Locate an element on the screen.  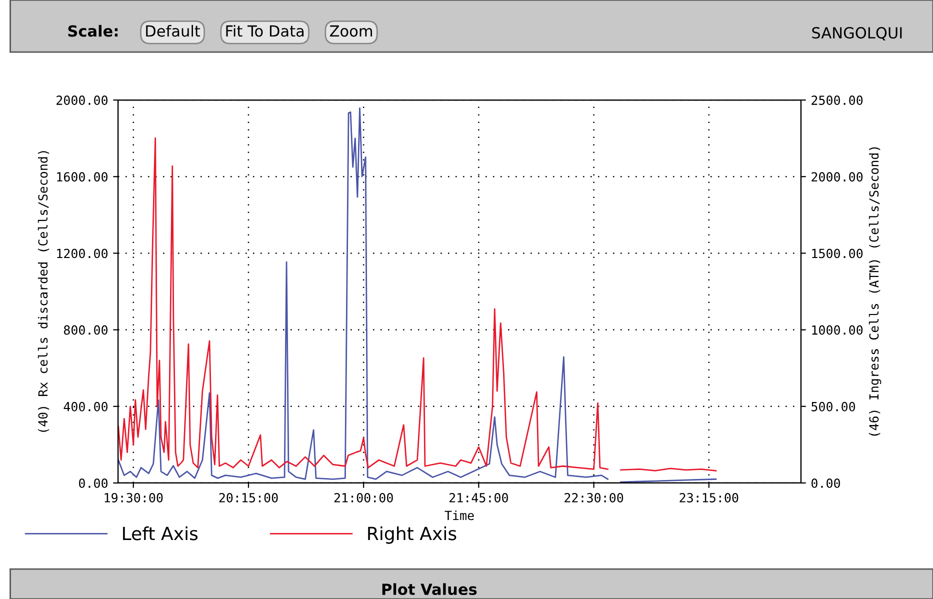
text: Plot Values is located at coordinates (429, 589).